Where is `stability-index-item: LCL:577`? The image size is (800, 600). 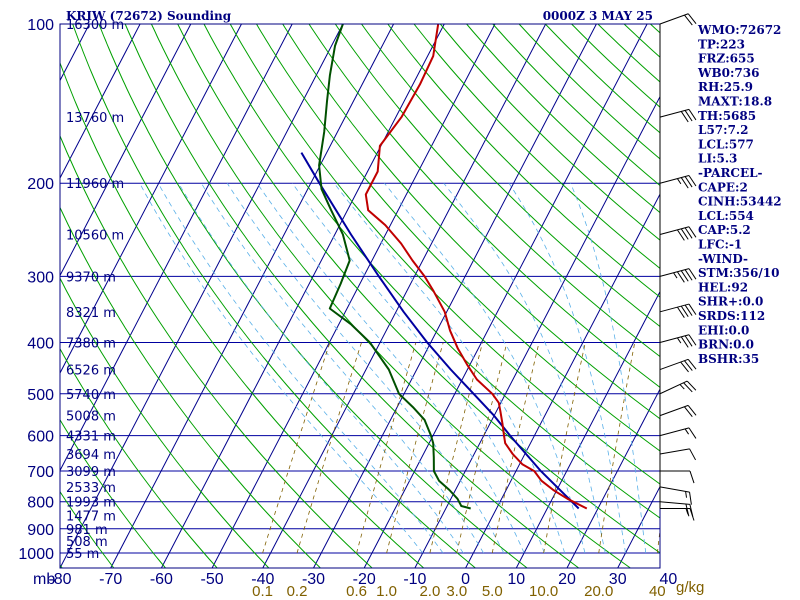
stability-index-item: LCL:577 is located at coordinates (726, 144).